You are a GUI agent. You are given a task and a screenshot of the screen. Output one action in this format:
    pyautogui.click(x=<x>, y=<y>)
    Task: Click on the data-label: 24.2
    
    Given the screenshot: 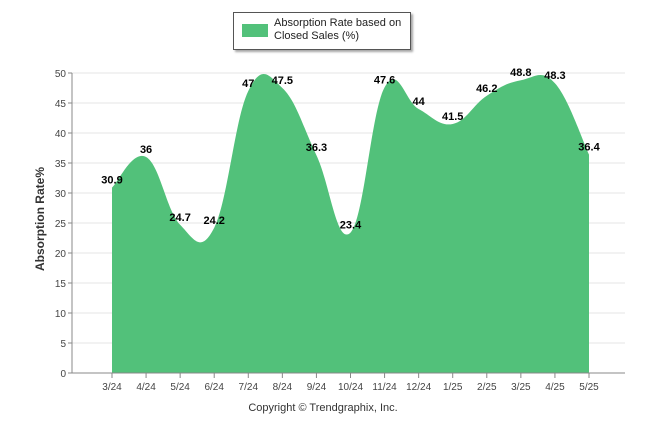 What is the action you would take?
    pyautogui.click(x=214, y=221)
    